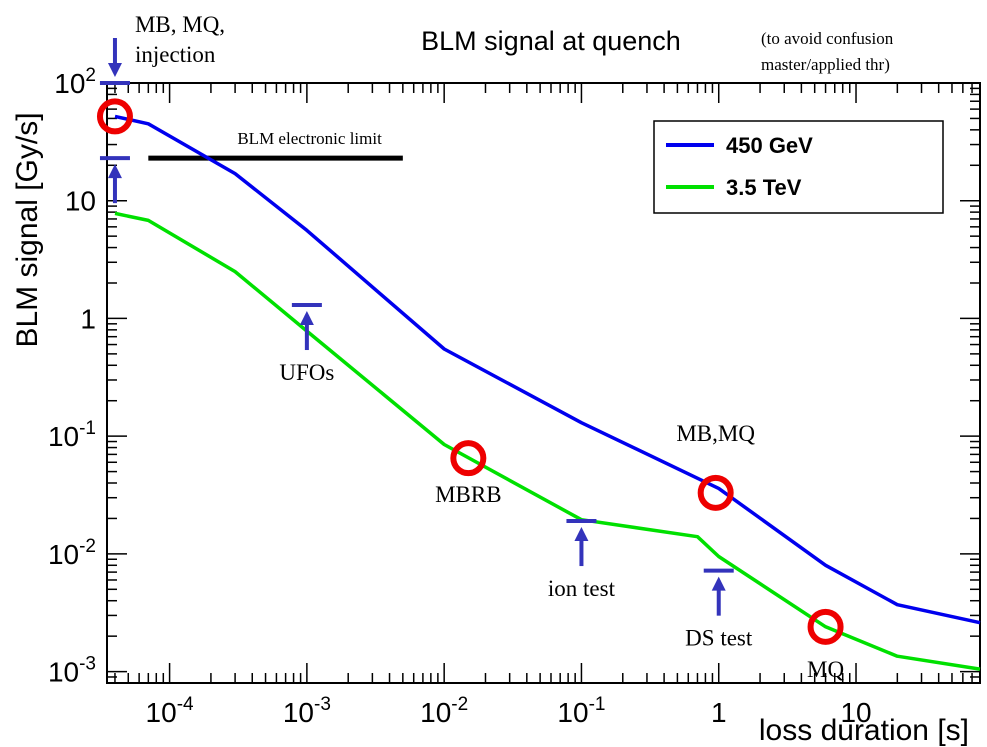 The image size is (987, 747). I want to click on y-tick-label-exponent: 2, so click(90, 75).